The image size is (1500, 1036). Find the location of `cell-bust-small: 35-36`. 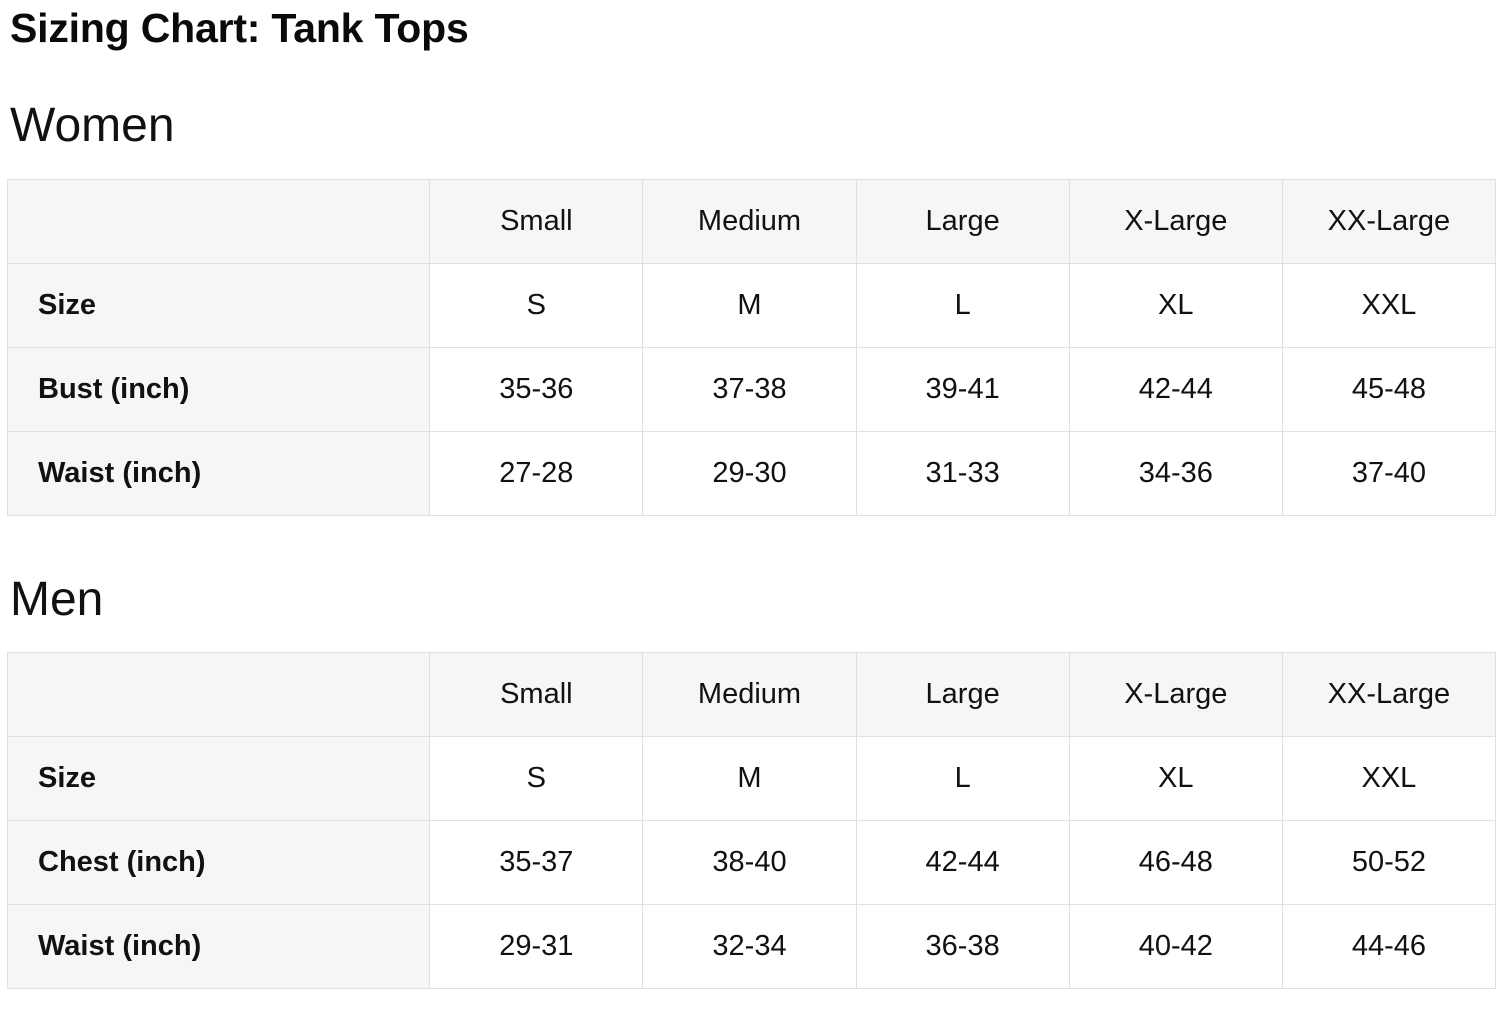

cell-bust-small: 35-36 is located at coordinates (536, 389).